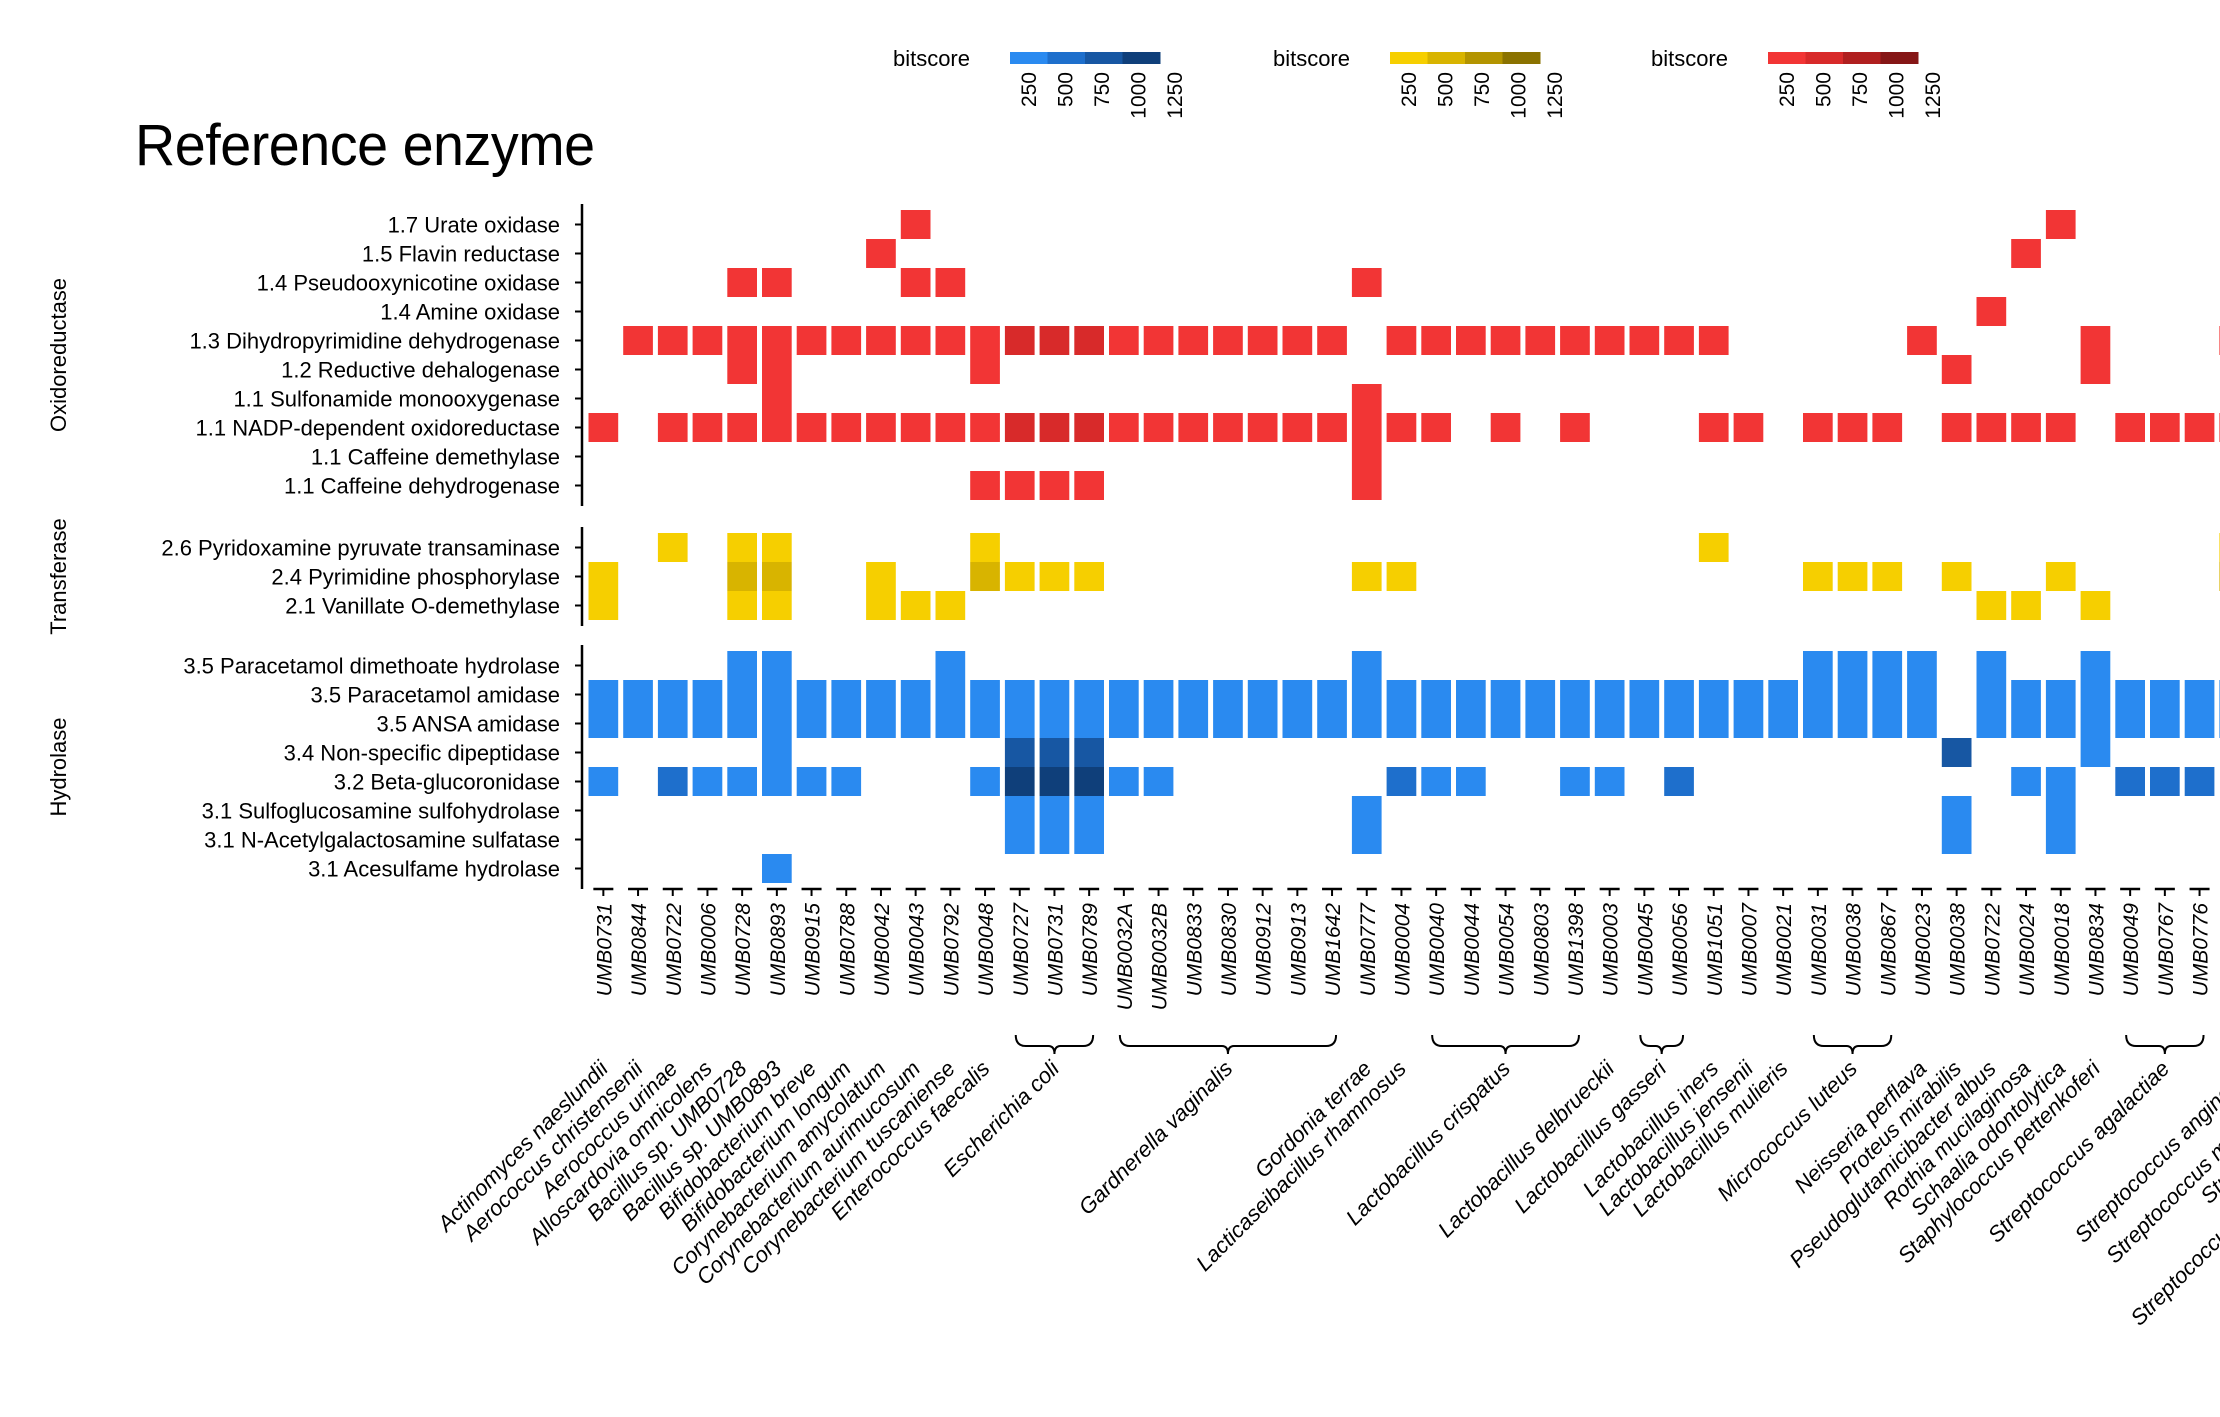 The image size is (2220, 1417). What do you see at coordinates (1437, 950) in the screenshot?
I see `column-label: UMB0040` at bounding box center [1437, 950].